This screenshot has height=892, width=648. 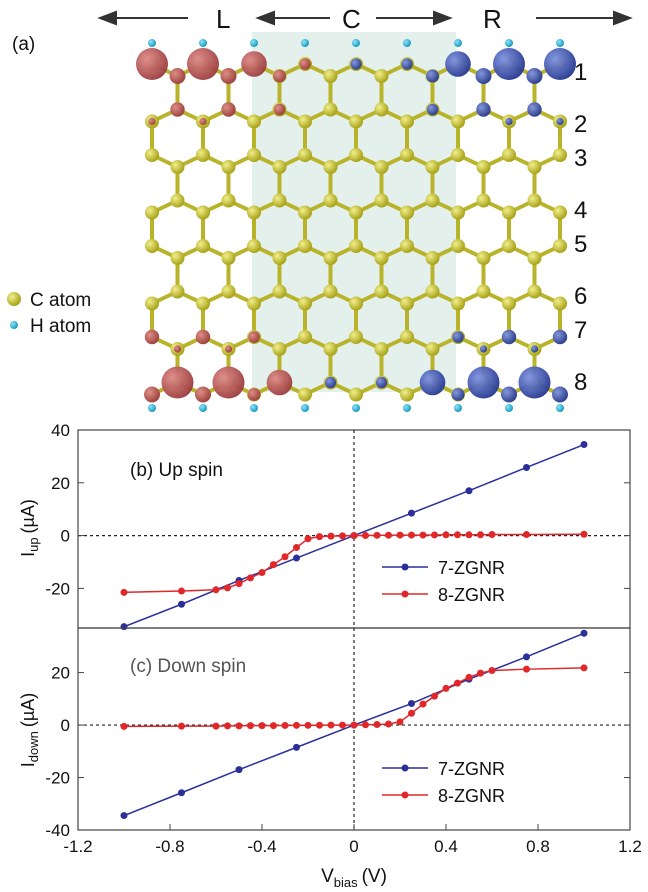 What do you see at coordinates (471, 595) in the screenshot?
I see `up-legend-8-label: 8-ZGNR` at bounding box center [471, 595].